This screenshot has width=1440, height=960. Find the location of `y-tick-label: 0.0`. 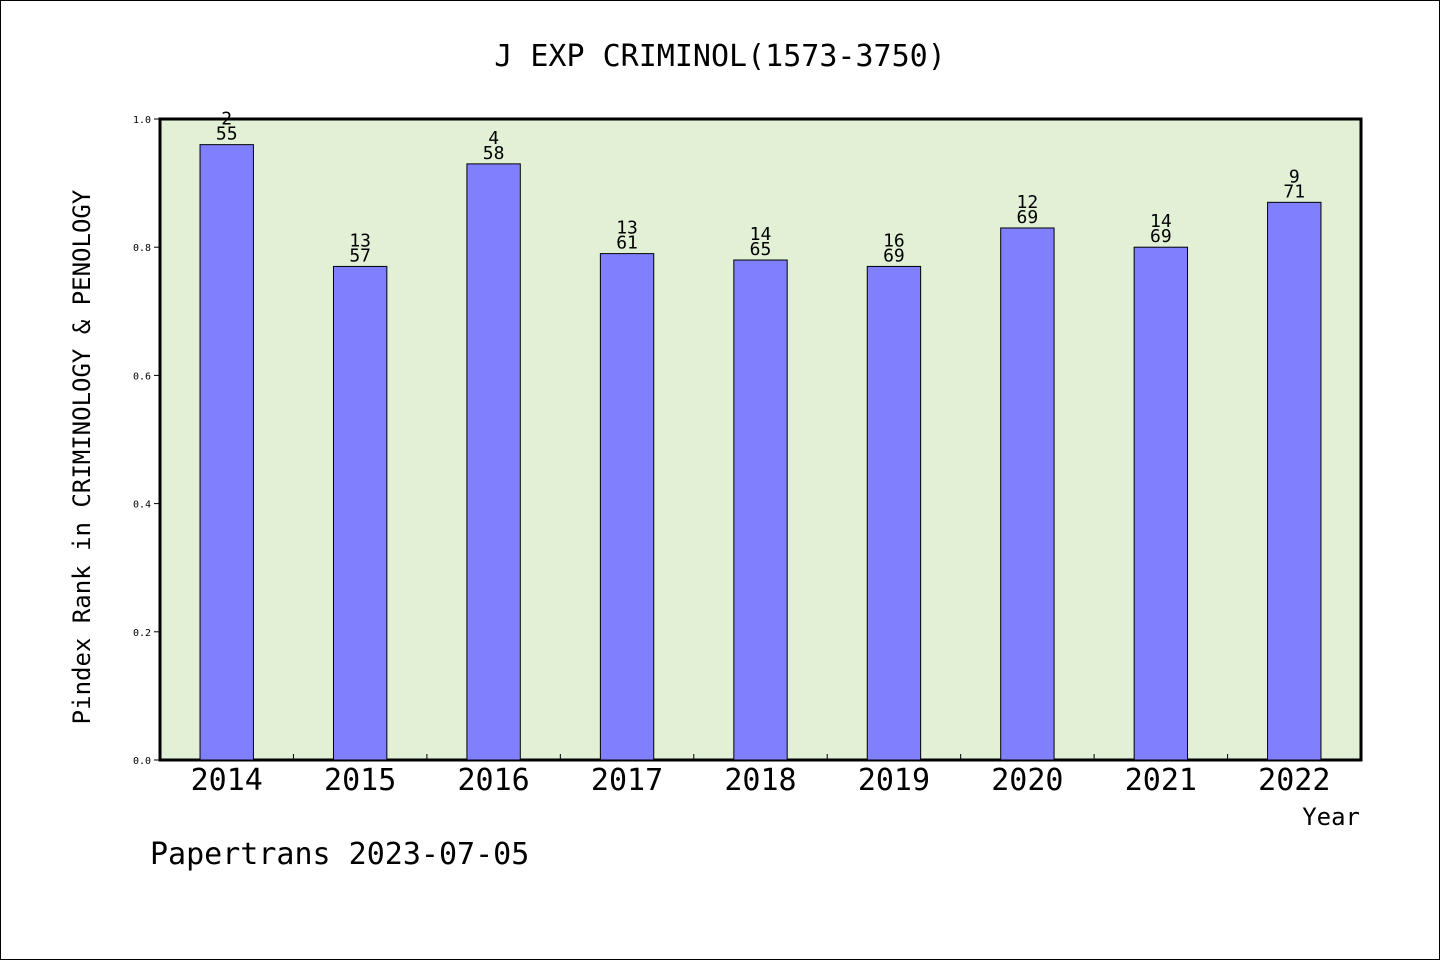

y-tick-label: 0.0 is located at coordinates (142, 761).